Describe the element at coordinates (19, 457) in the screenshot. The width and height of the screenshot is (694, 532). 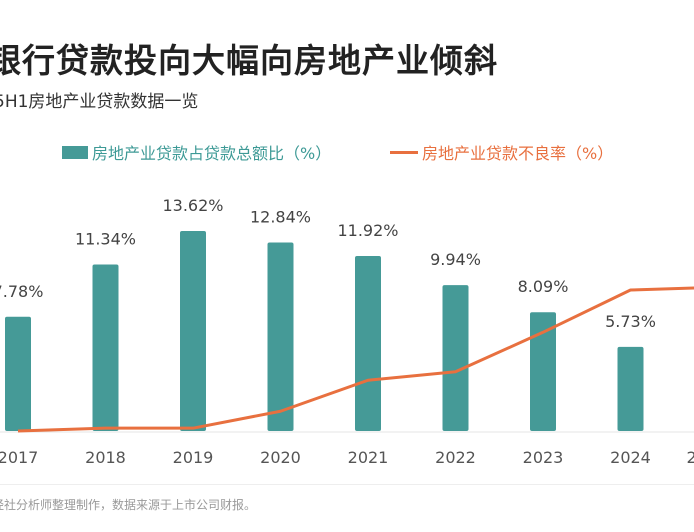
I see `x-tick-2017: 2017` at that location.